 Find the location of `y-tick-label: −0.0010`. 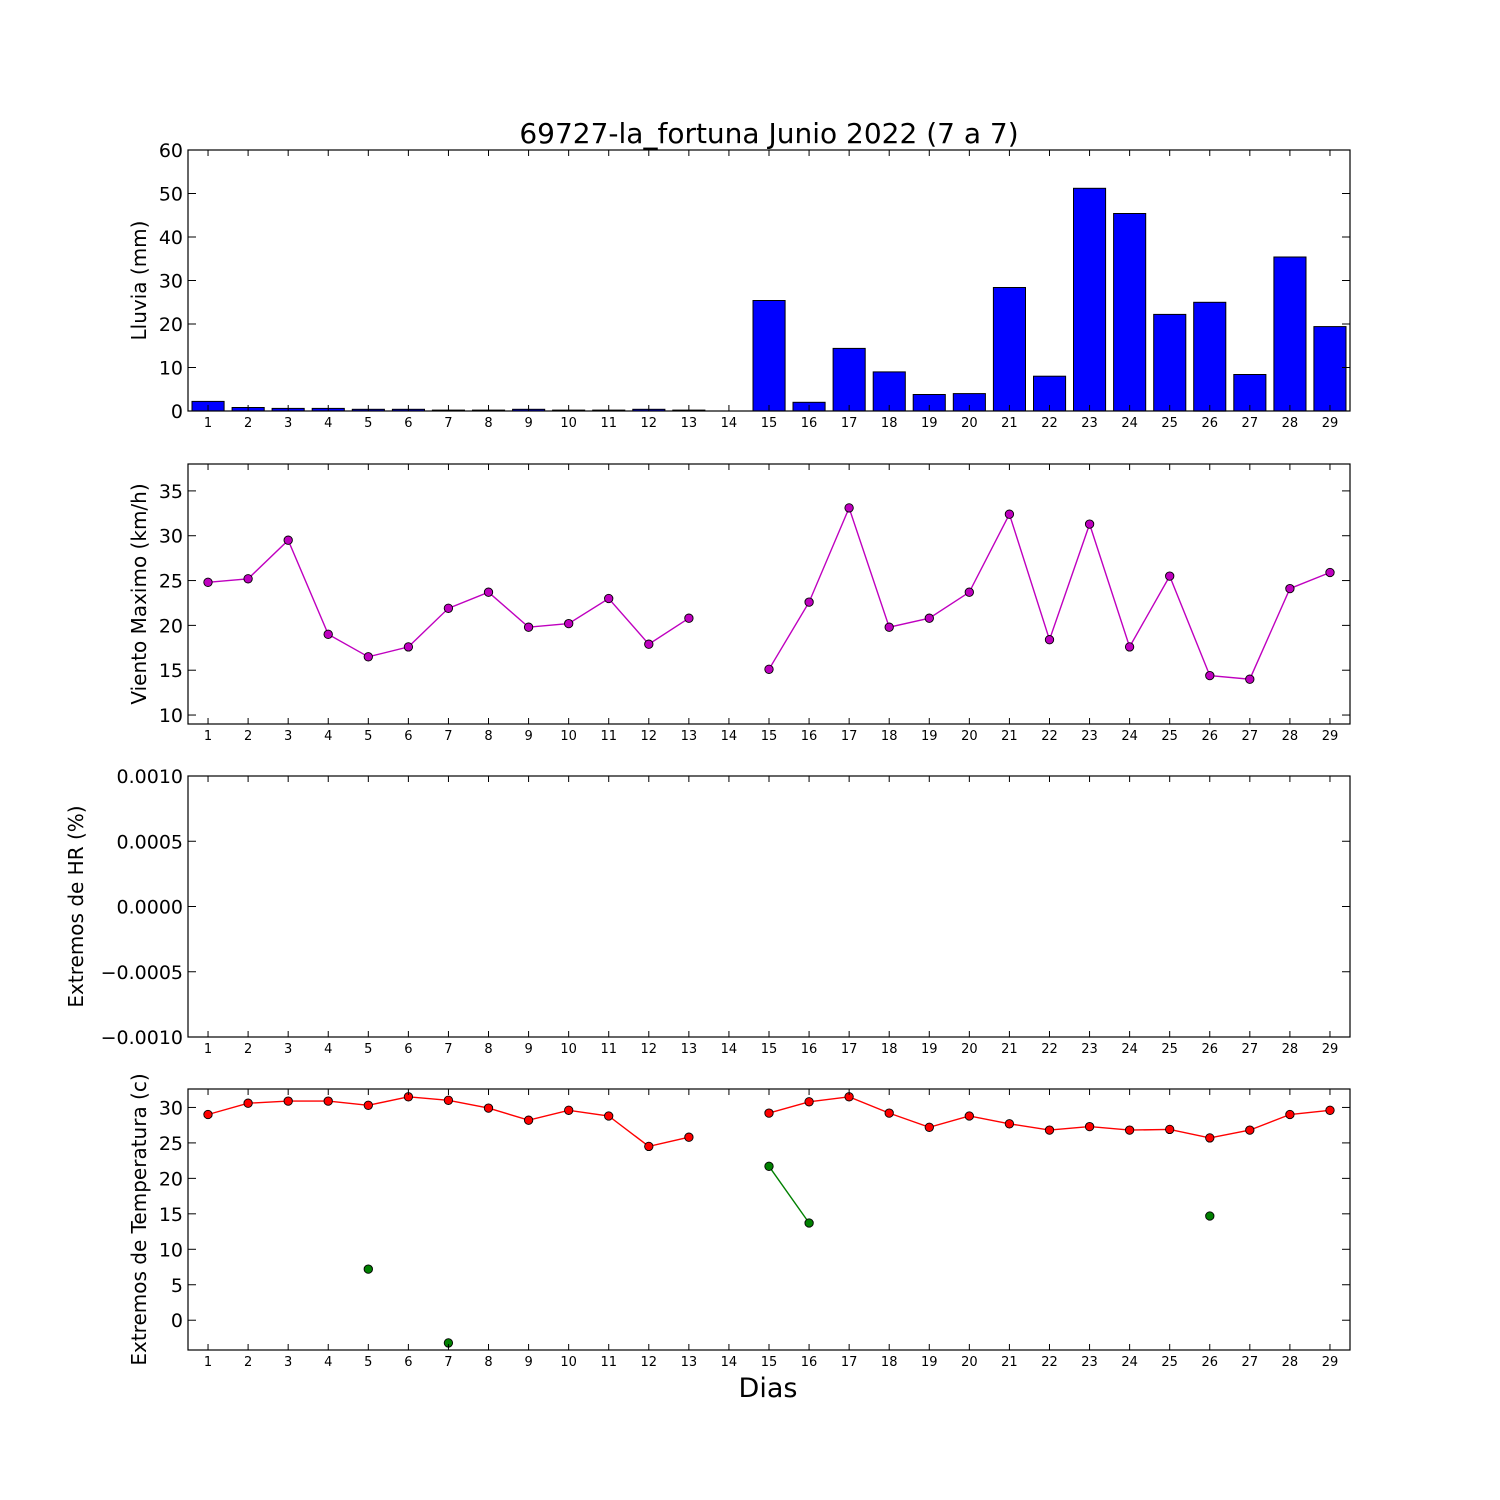

y-tick-label: −0.0010 is located at coordinates (142, 1038).